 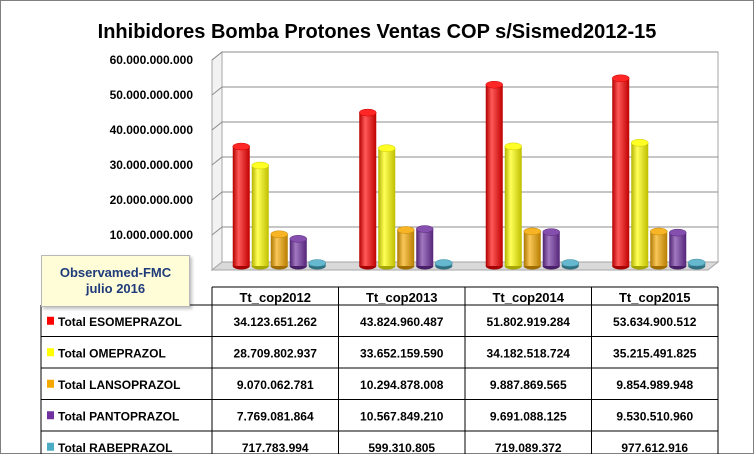 I want to click on data-label: 34.123.651.262, so click(x=276, y=322).